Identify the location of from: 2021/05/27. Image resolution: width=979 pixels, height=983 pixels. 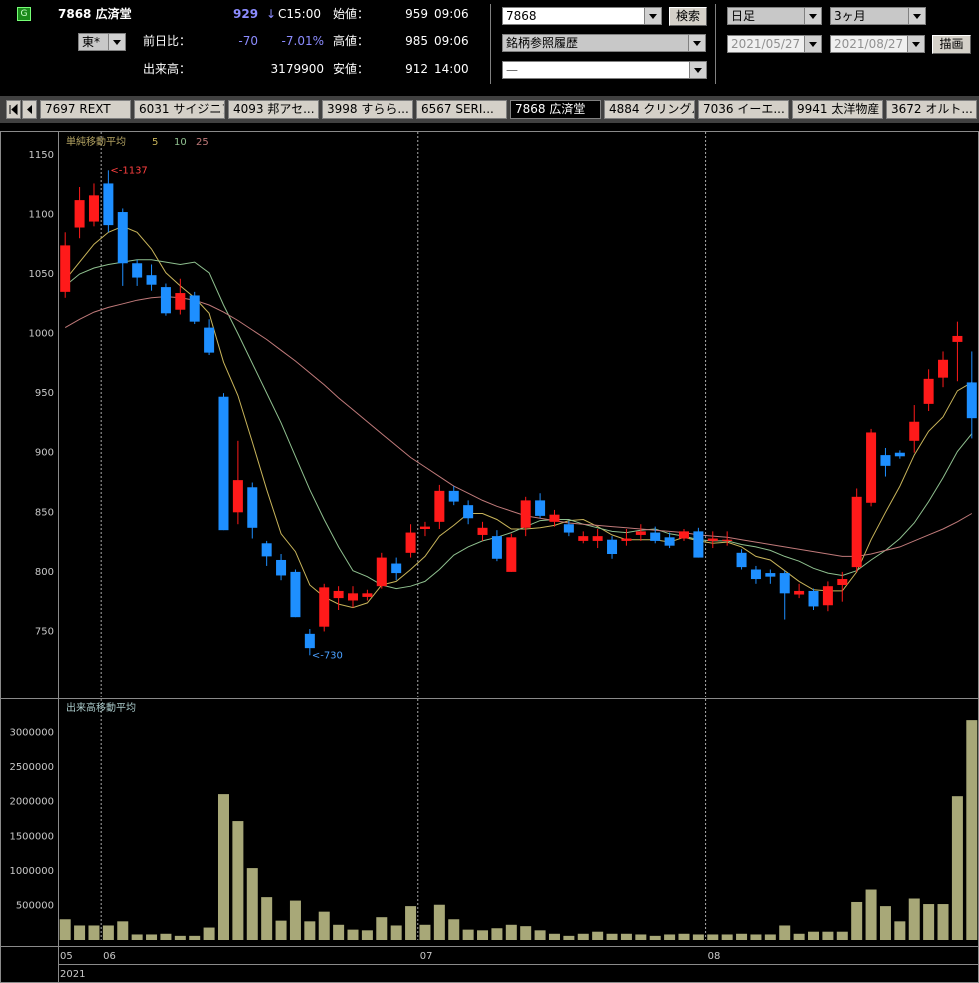
(766, 44).